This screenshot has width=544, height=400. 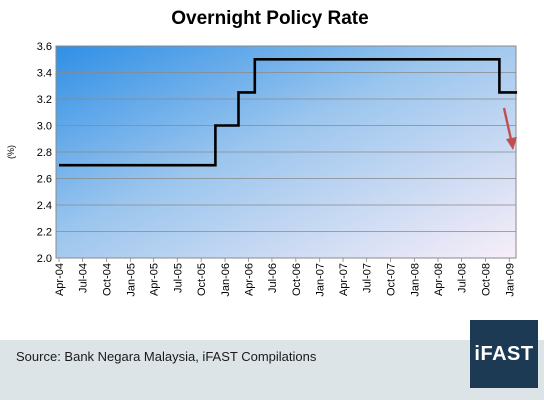 What do you see at coordinates (486, 279) in the screenshot?
I see `x-tick-label: Oct-08` at bounding box center [486, 279].